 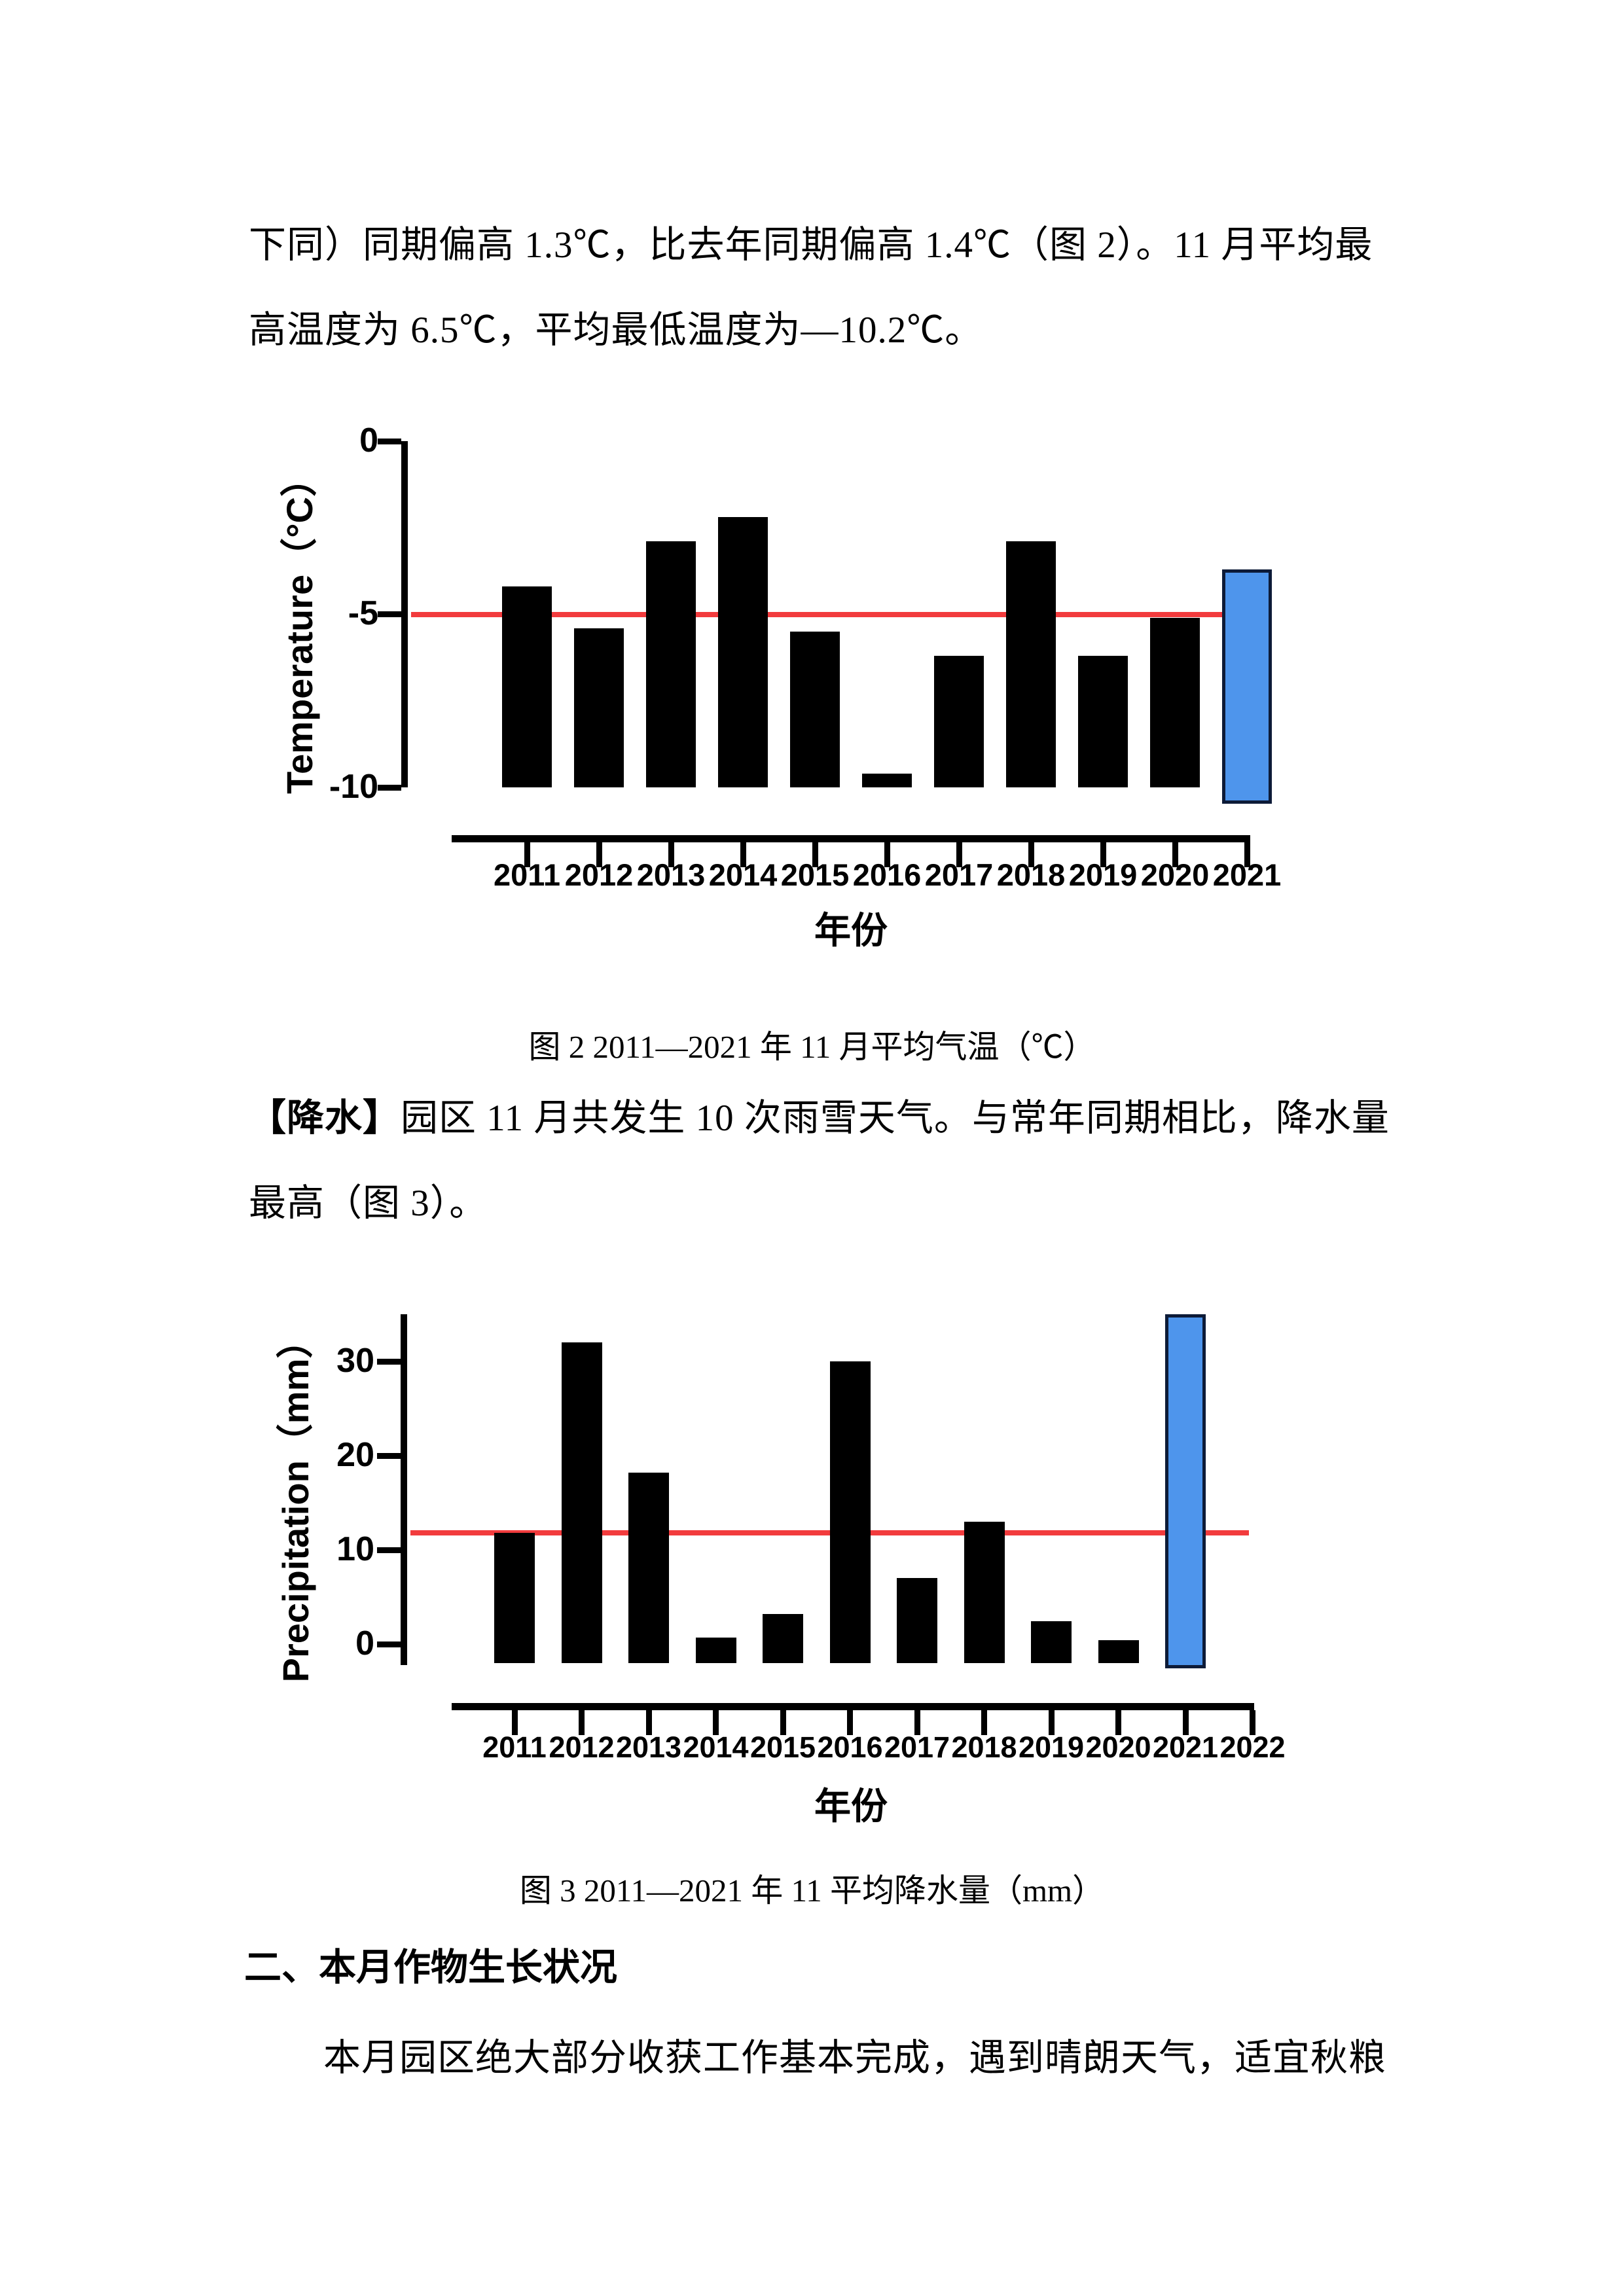 What do you see at coordinates (812, 1047) in the screenshot?
I see `figure2-caption: 图 2 2011—2021 年 11 月平均气温（℃）` at bounding box center [812, 1047].